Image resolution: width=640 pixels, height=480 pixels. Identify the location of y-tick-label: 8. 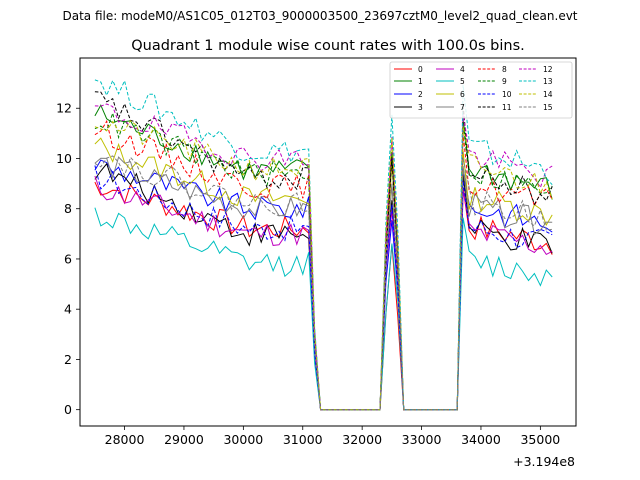
(68, 208).